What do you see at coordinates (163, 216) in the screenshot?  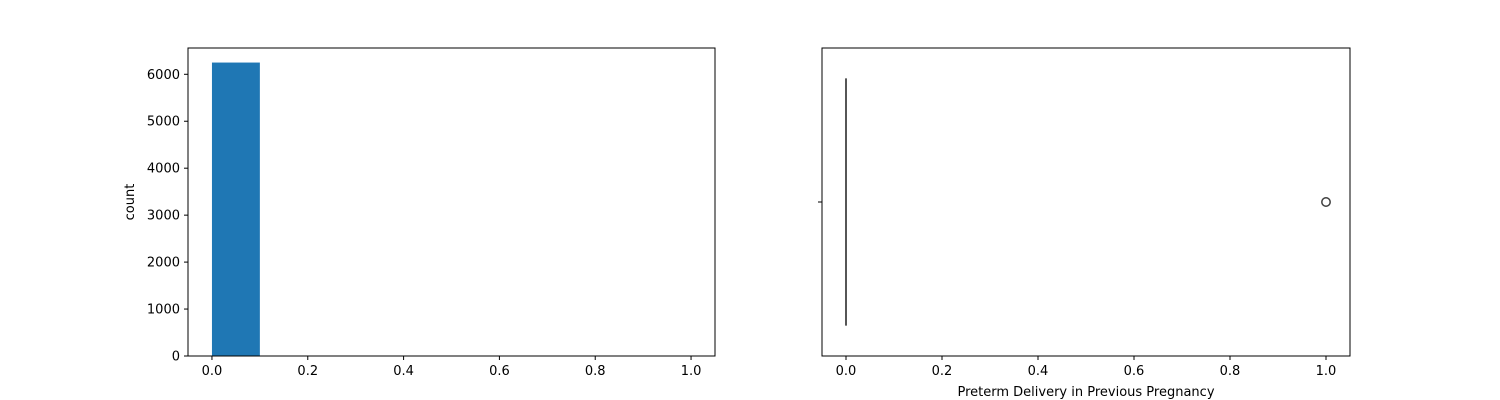 I see `histogram-y-tick-label: 3000` at bounding box center [163, 216].